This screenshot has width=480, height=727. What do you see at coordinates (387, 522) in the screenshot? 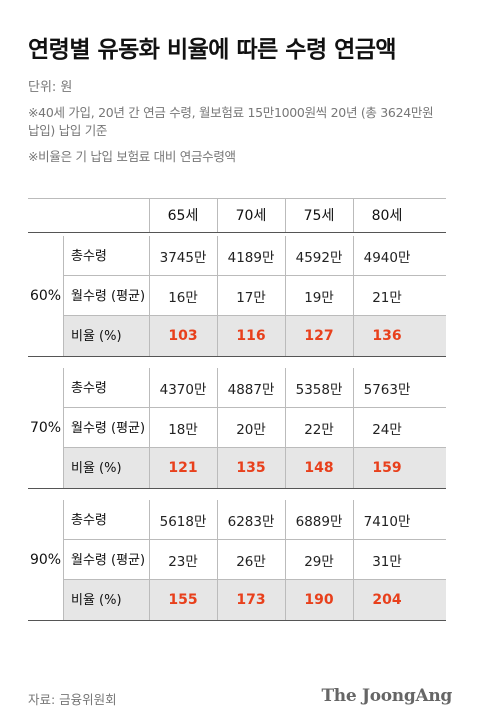
I see `amount-value: 7410만` at bounding box center [387, 522].